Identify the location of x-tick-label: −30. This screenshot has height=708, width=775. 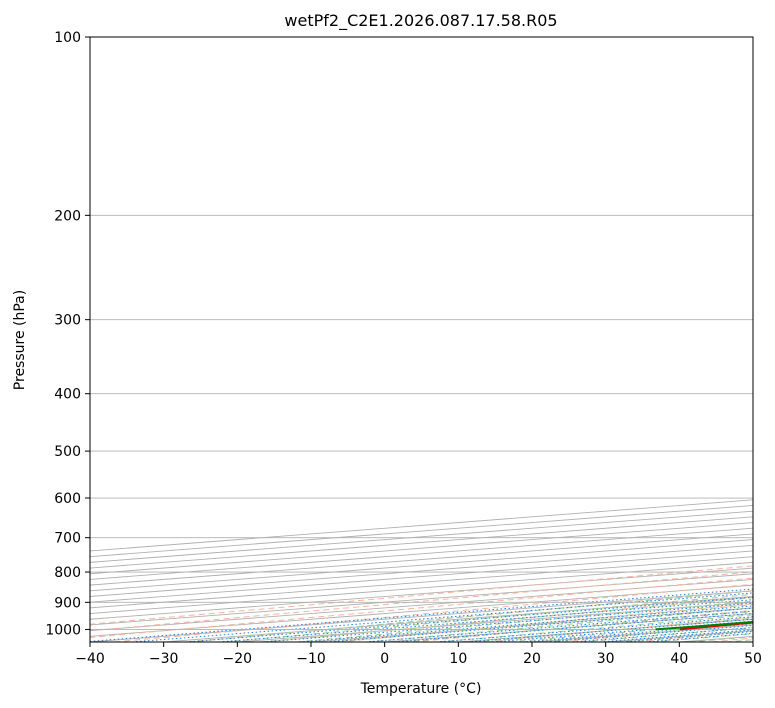
(164, 659).